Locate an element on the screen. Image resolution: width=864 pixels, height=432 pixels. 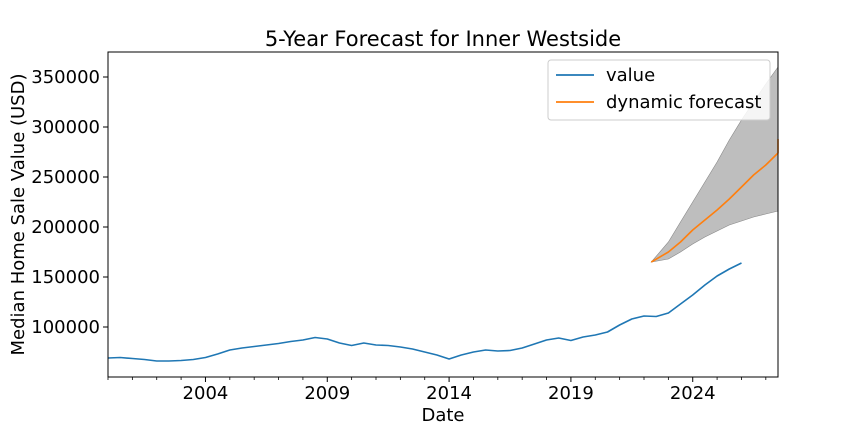
x-tick-label: 2009 is located at coordinates (327, 393).